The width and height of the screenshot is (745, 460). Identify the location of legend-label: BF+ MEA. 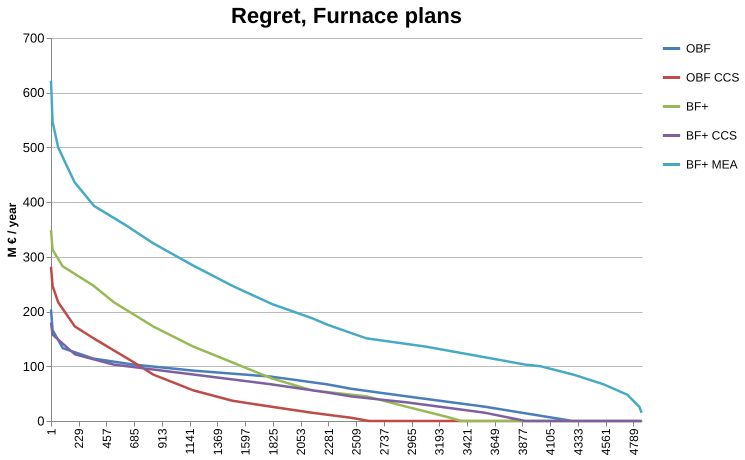
(712, 165).